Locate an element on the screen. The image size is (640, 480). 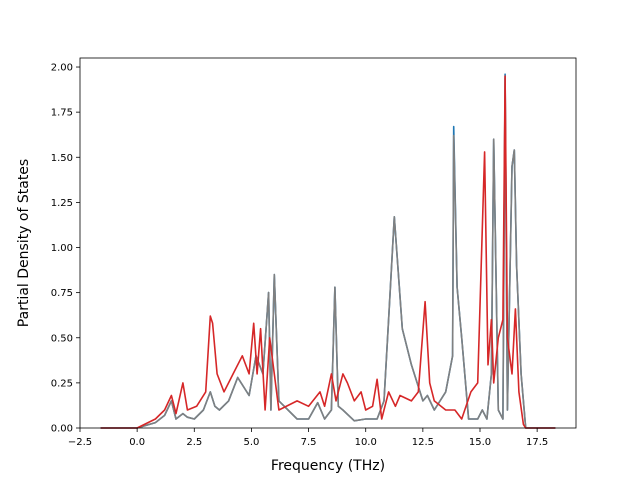
x-tick-label: 5.0 is located at coordinates (251, 442).